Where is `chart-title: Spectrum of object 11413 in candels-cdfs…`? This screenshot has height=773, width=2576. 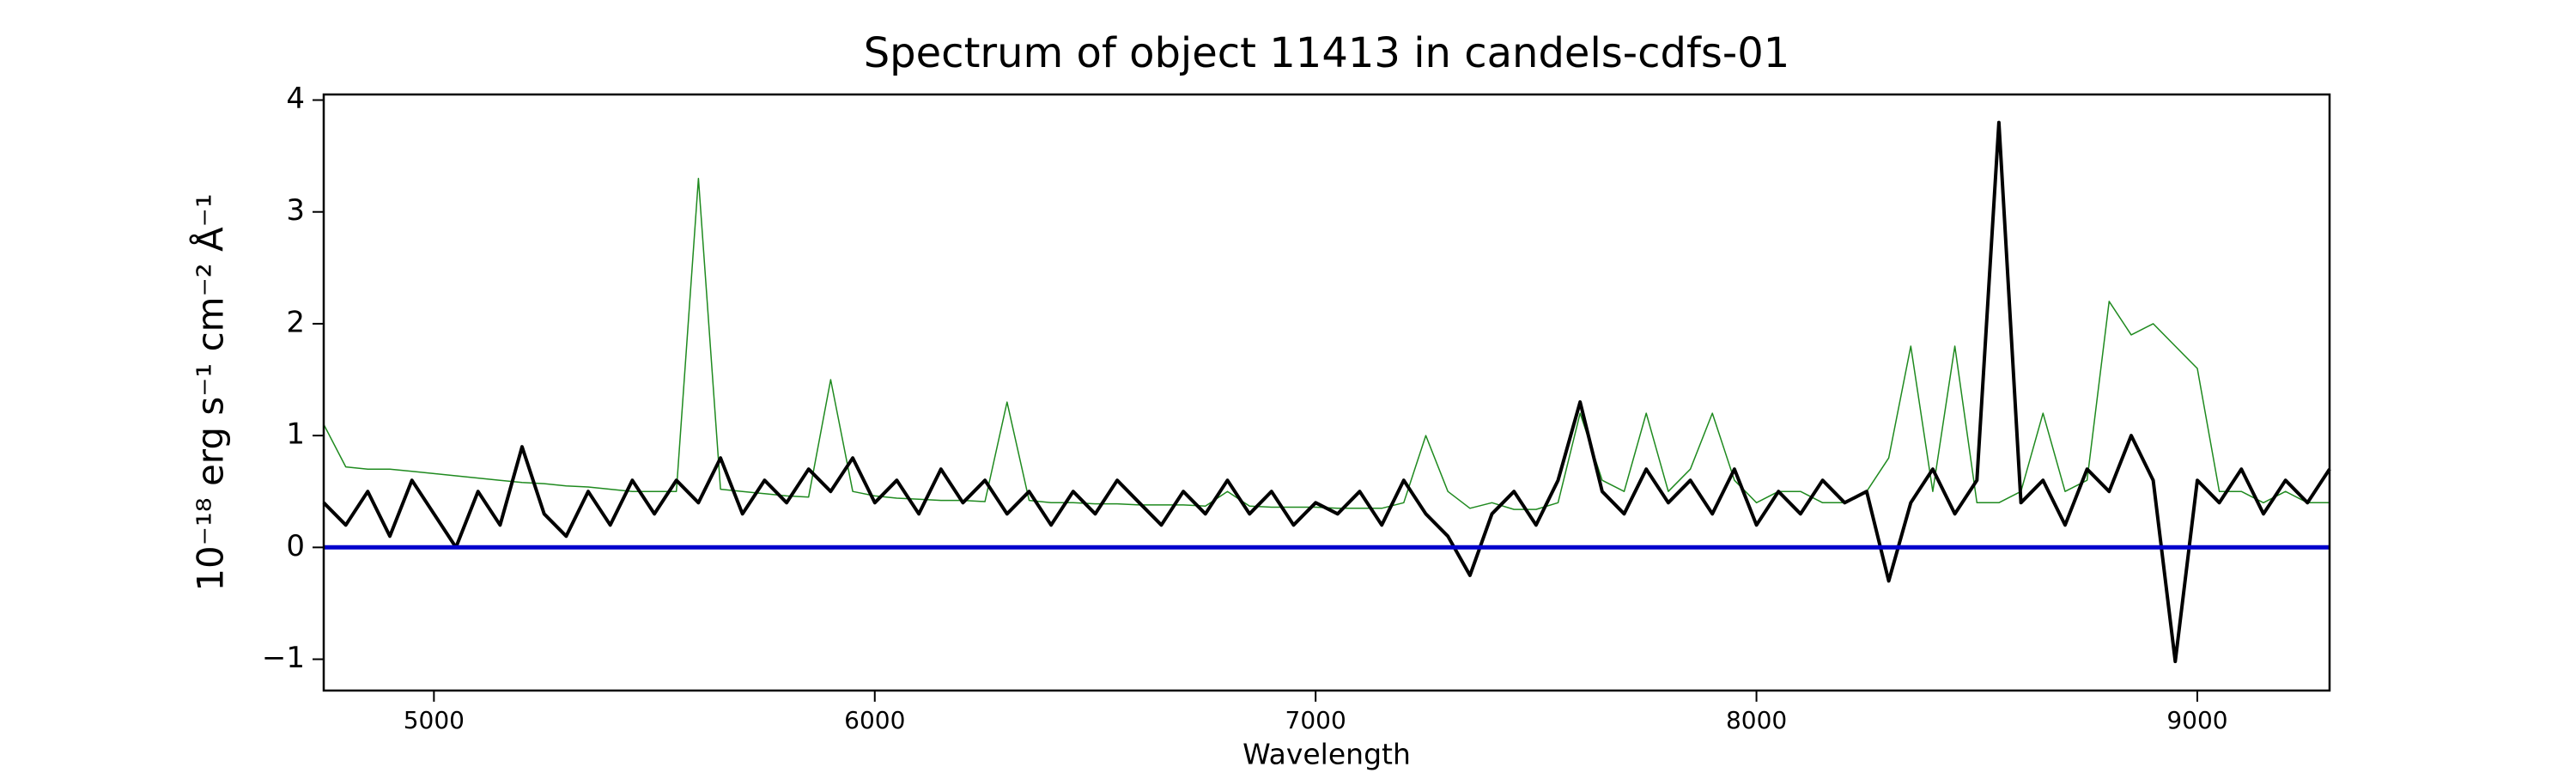 chart-title: Spectrum of object 11413 in candels-cdfs… is located at coordinates (1327, 53).